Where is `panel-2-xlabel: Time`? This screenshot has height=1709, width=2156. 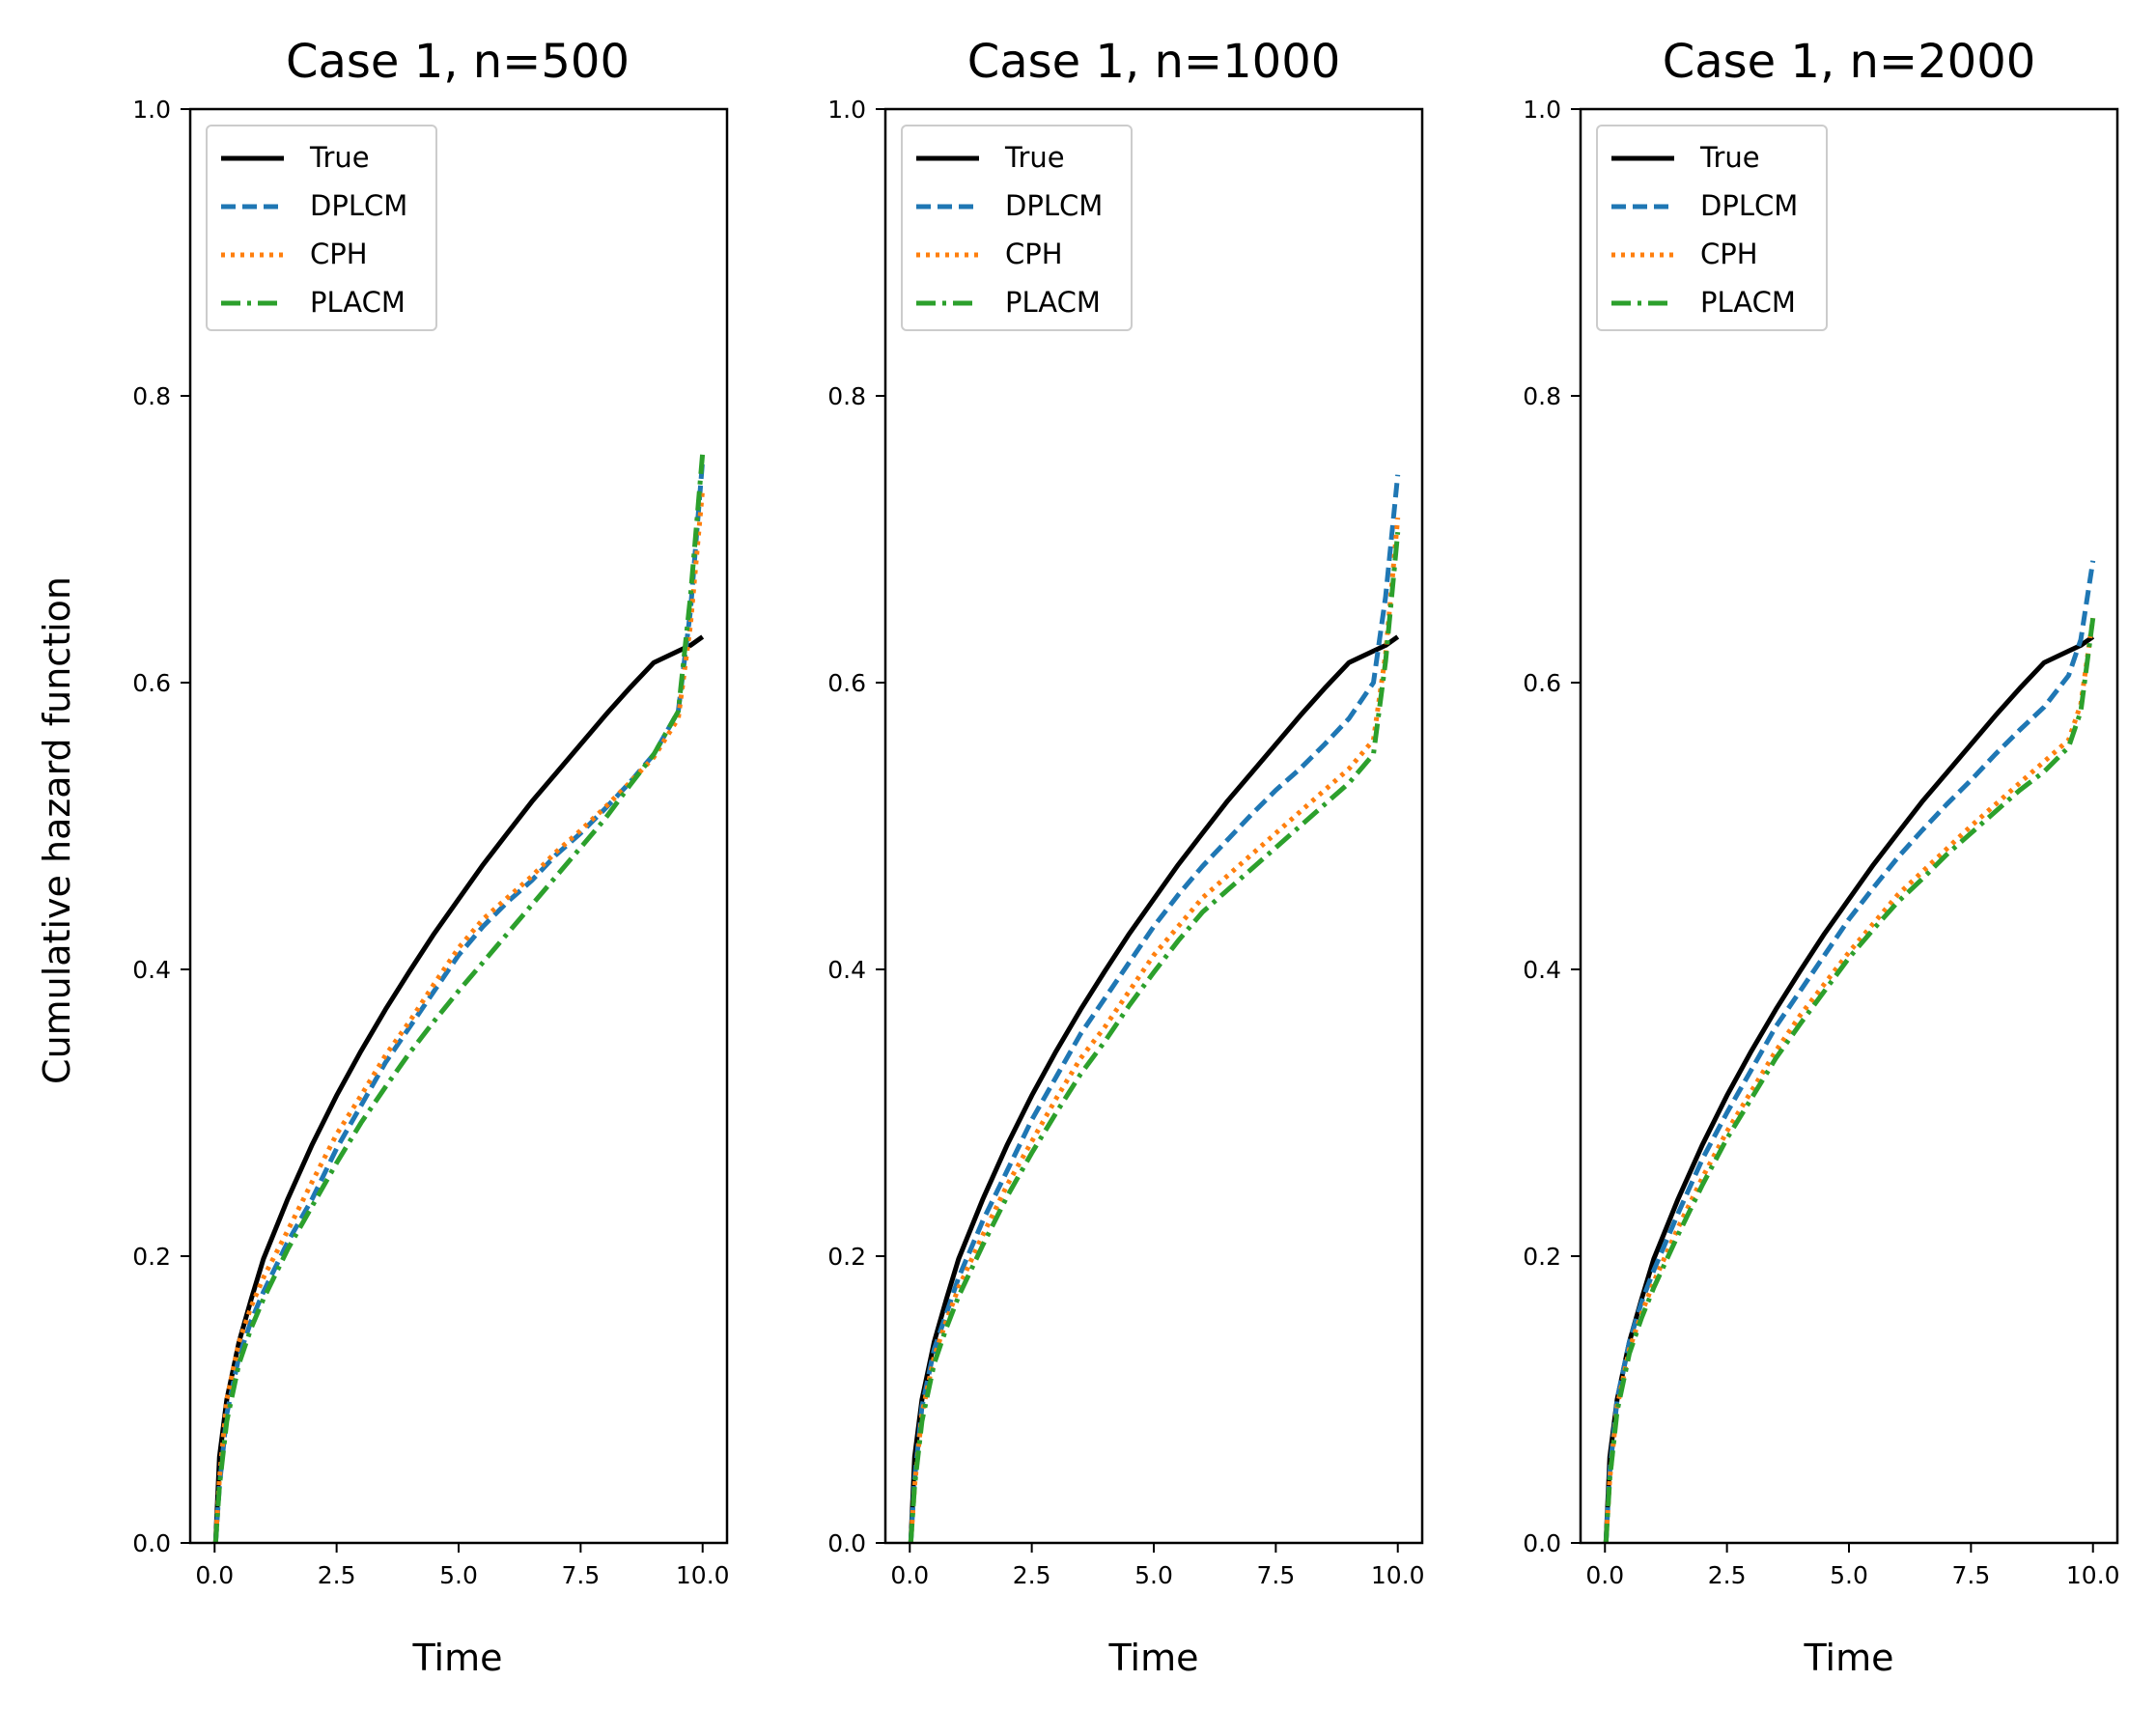 panel-2-xlabel: Time is located at coordinates (1154, 1658).